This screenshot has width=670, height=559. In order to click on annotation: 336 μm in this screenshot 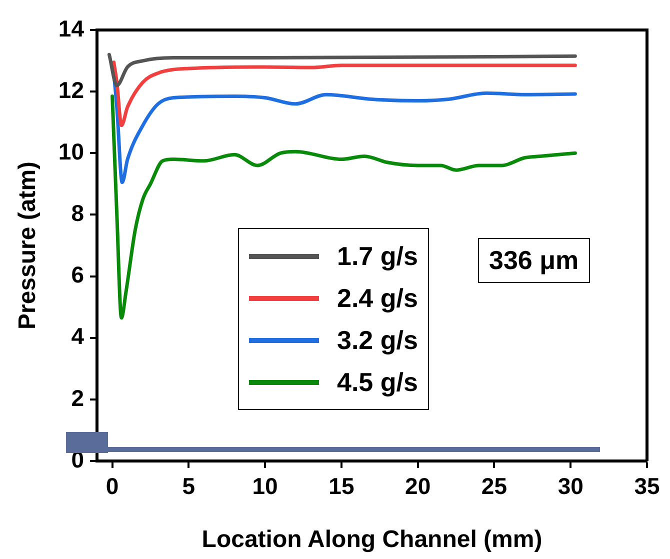, I will do `click(534, 260)`.